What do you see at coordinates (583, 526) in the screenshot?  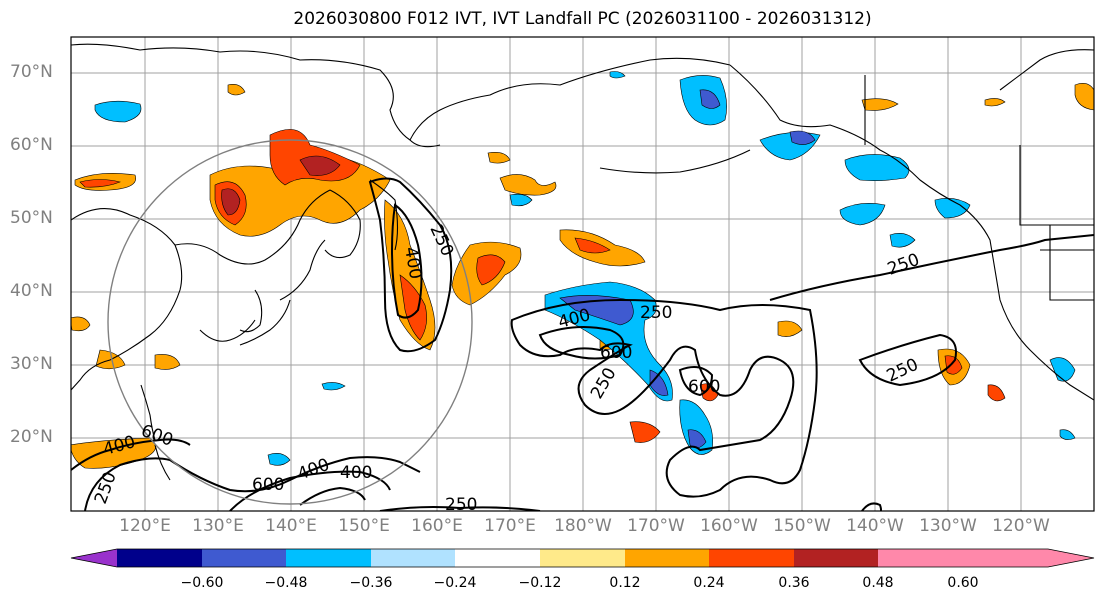 I see `lon-label: 180°W` at bounding box center [583, 526].